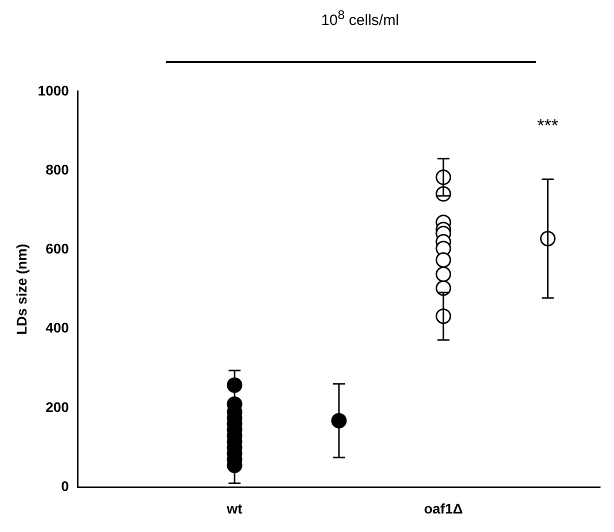 This screenshot has width=614, height=532. I want to click on y-tick-label: 400, so click(58, 328).